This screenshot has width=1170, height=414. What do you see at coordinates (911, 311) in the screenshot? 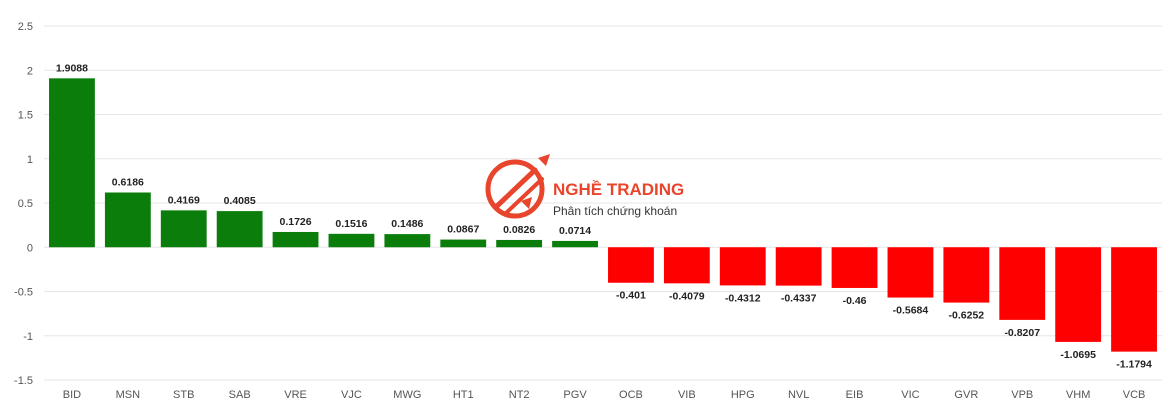
I see `data-label: -0.5684` at bounding box center [911, 311].